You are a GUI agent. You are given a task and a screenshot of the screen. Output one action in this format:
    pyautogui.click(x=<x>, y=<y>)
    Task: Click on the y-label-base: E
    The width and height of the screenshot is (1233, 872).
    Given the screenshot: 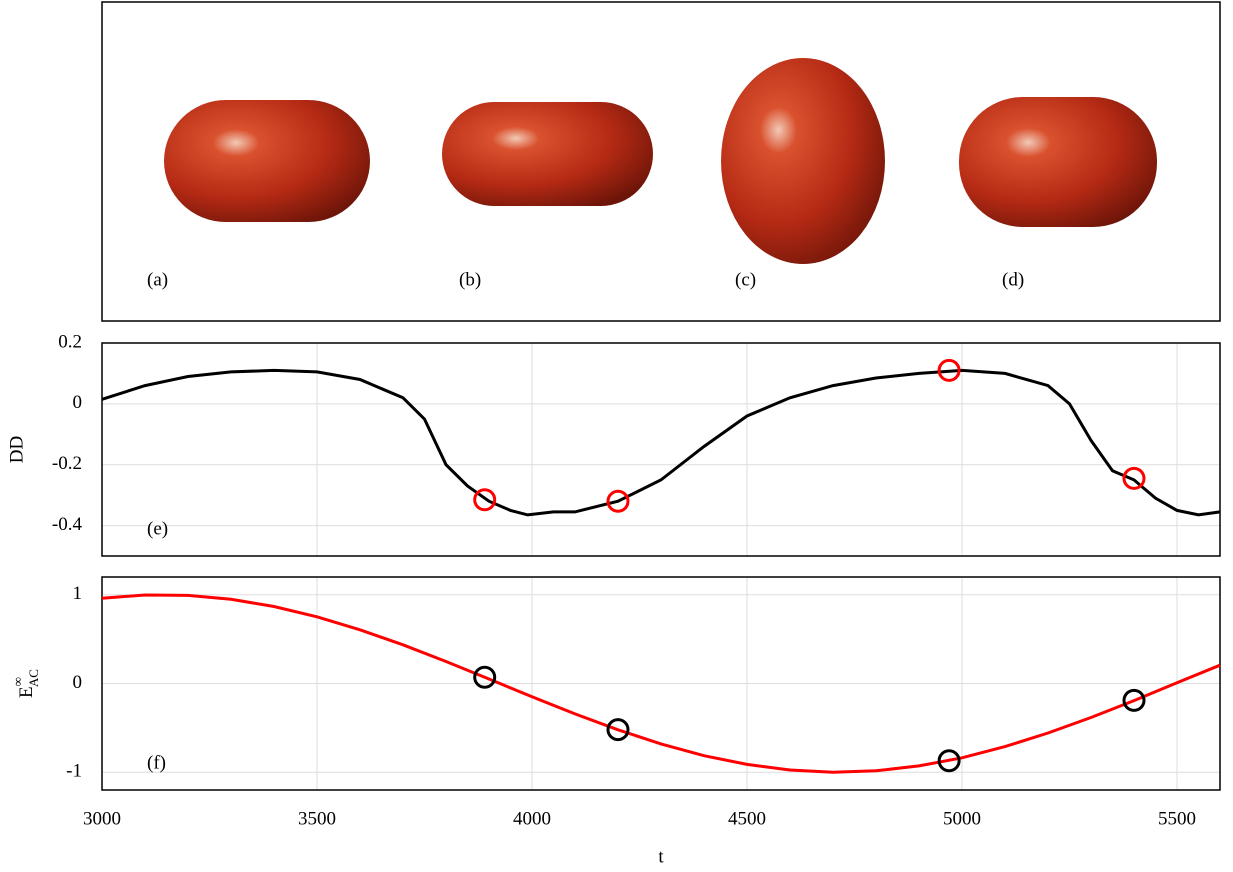 What is the action you would take?
    pyautogui.click(x=26, y=692)
    